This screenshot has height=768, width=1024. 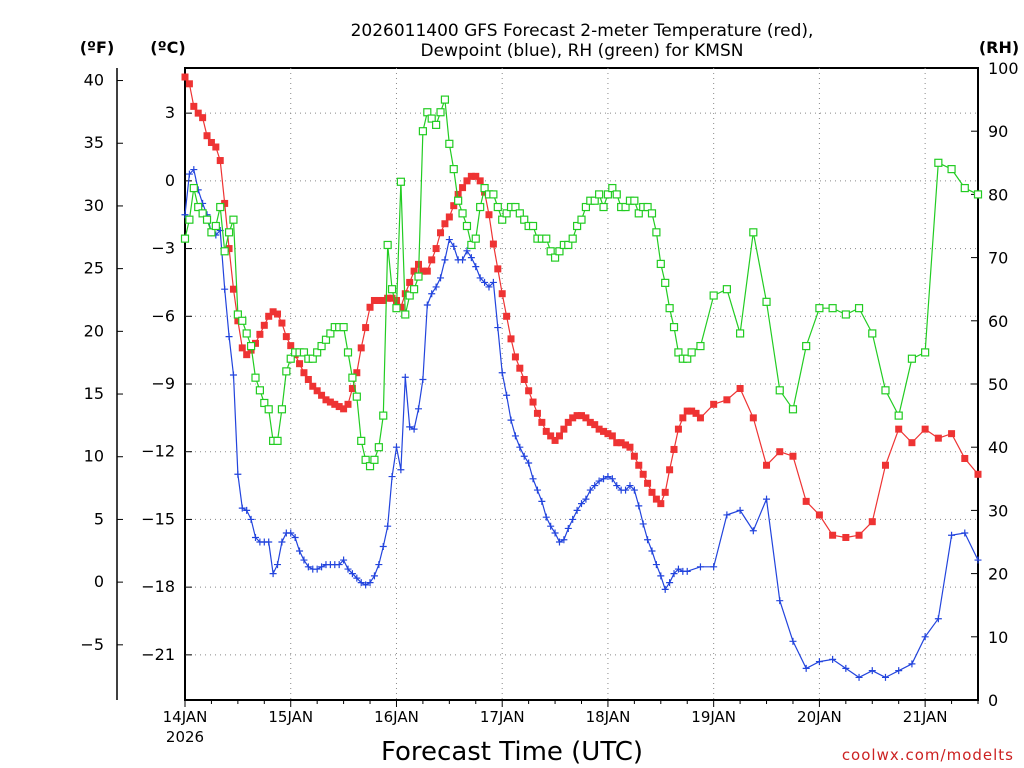 What do you see at coordinates (94, 80) in the screenshot?
I see `fahrenheit-tick-label: 40` at bounding box center [94, 80].